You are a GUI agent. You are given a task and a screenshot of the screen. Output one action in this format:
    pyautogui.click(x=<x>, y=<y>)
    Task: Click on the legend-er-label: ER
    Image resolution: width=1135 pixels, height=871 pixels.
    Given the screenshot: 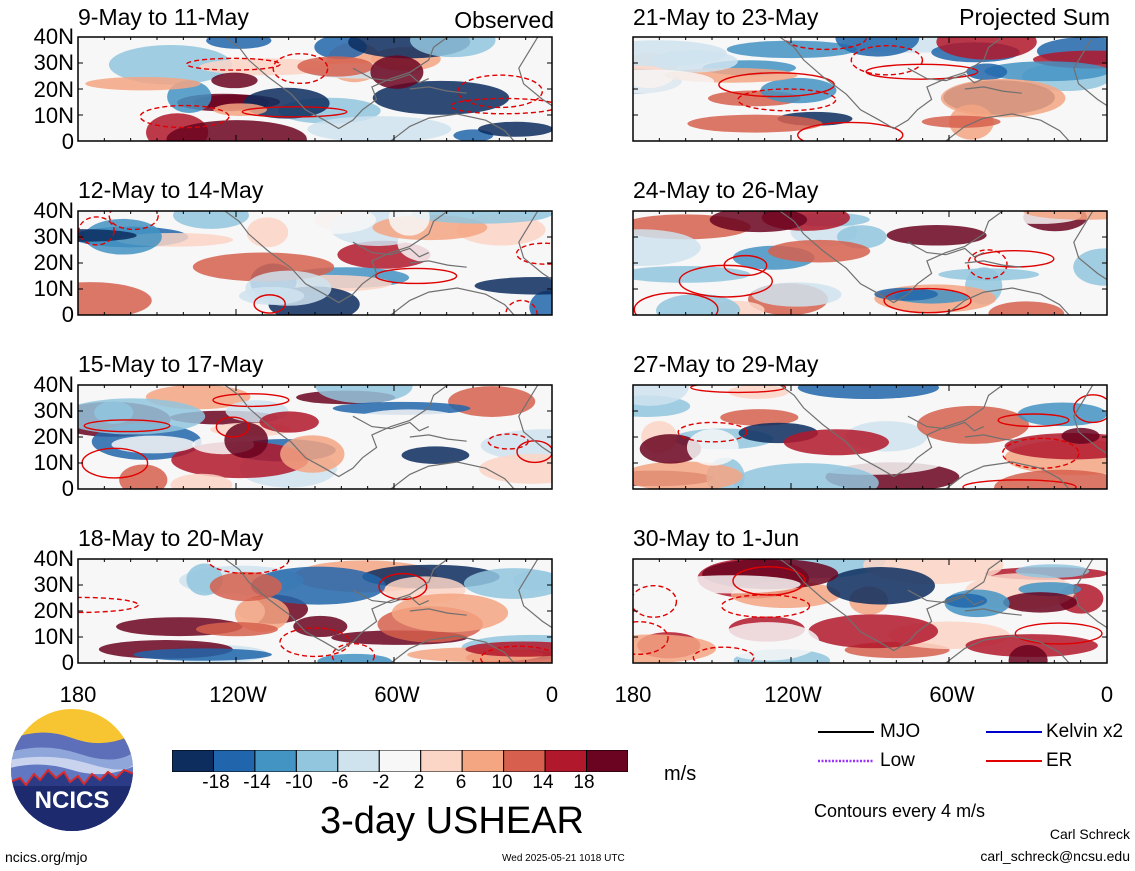 What is the action you would take?
    pyautogui.click(x=1059, y=760)
    